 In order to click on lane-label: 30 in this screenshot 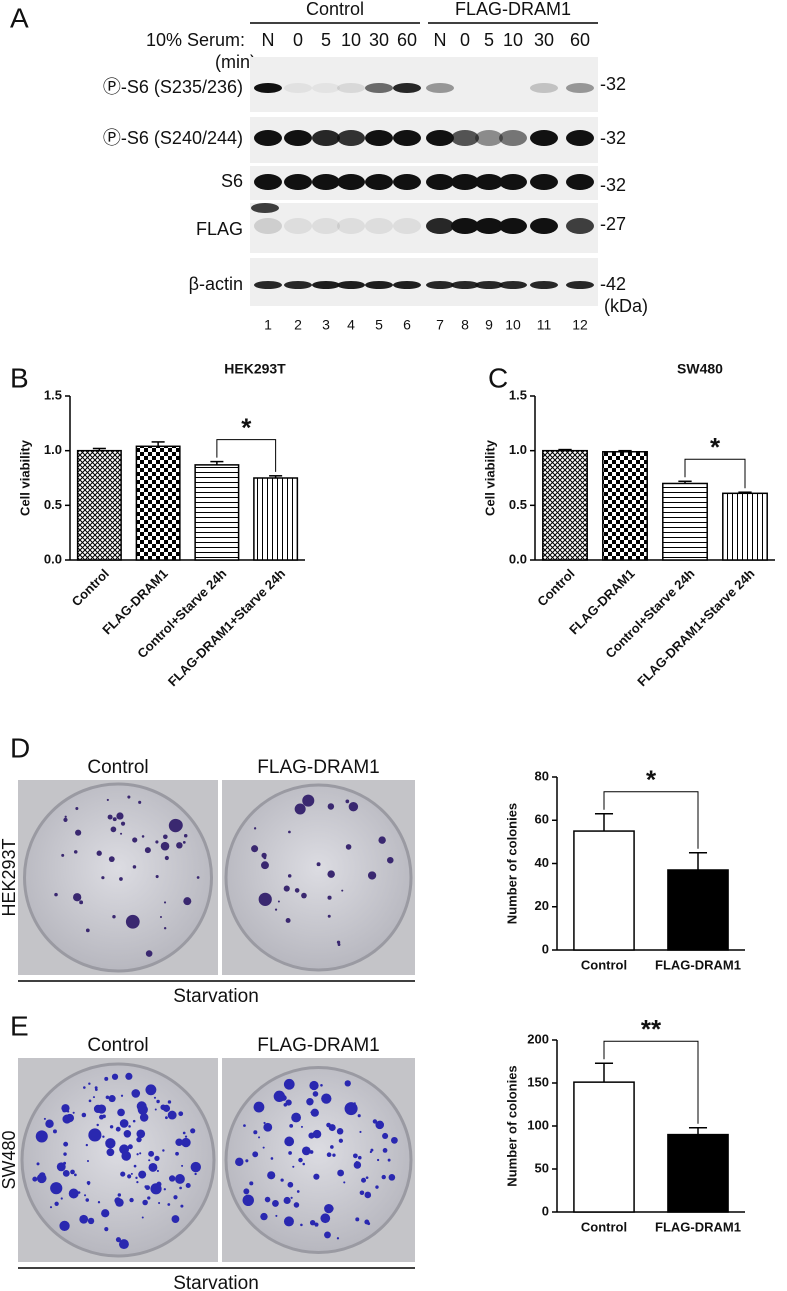, I will do `click(544, 40)`.